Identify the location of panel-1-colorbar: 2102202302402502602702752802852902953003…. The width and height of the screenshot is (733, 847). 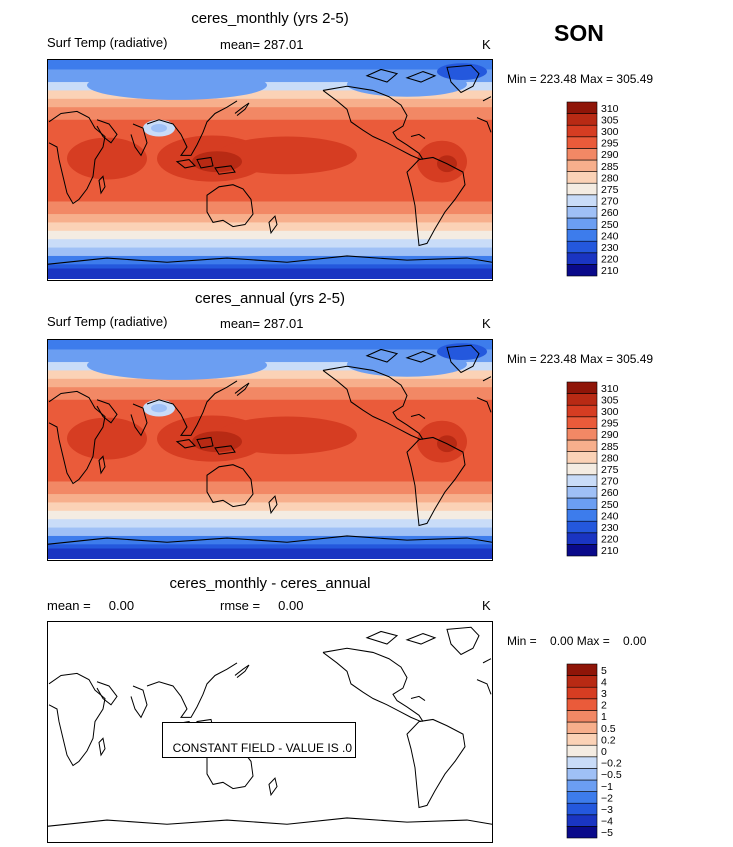
(592, 189).